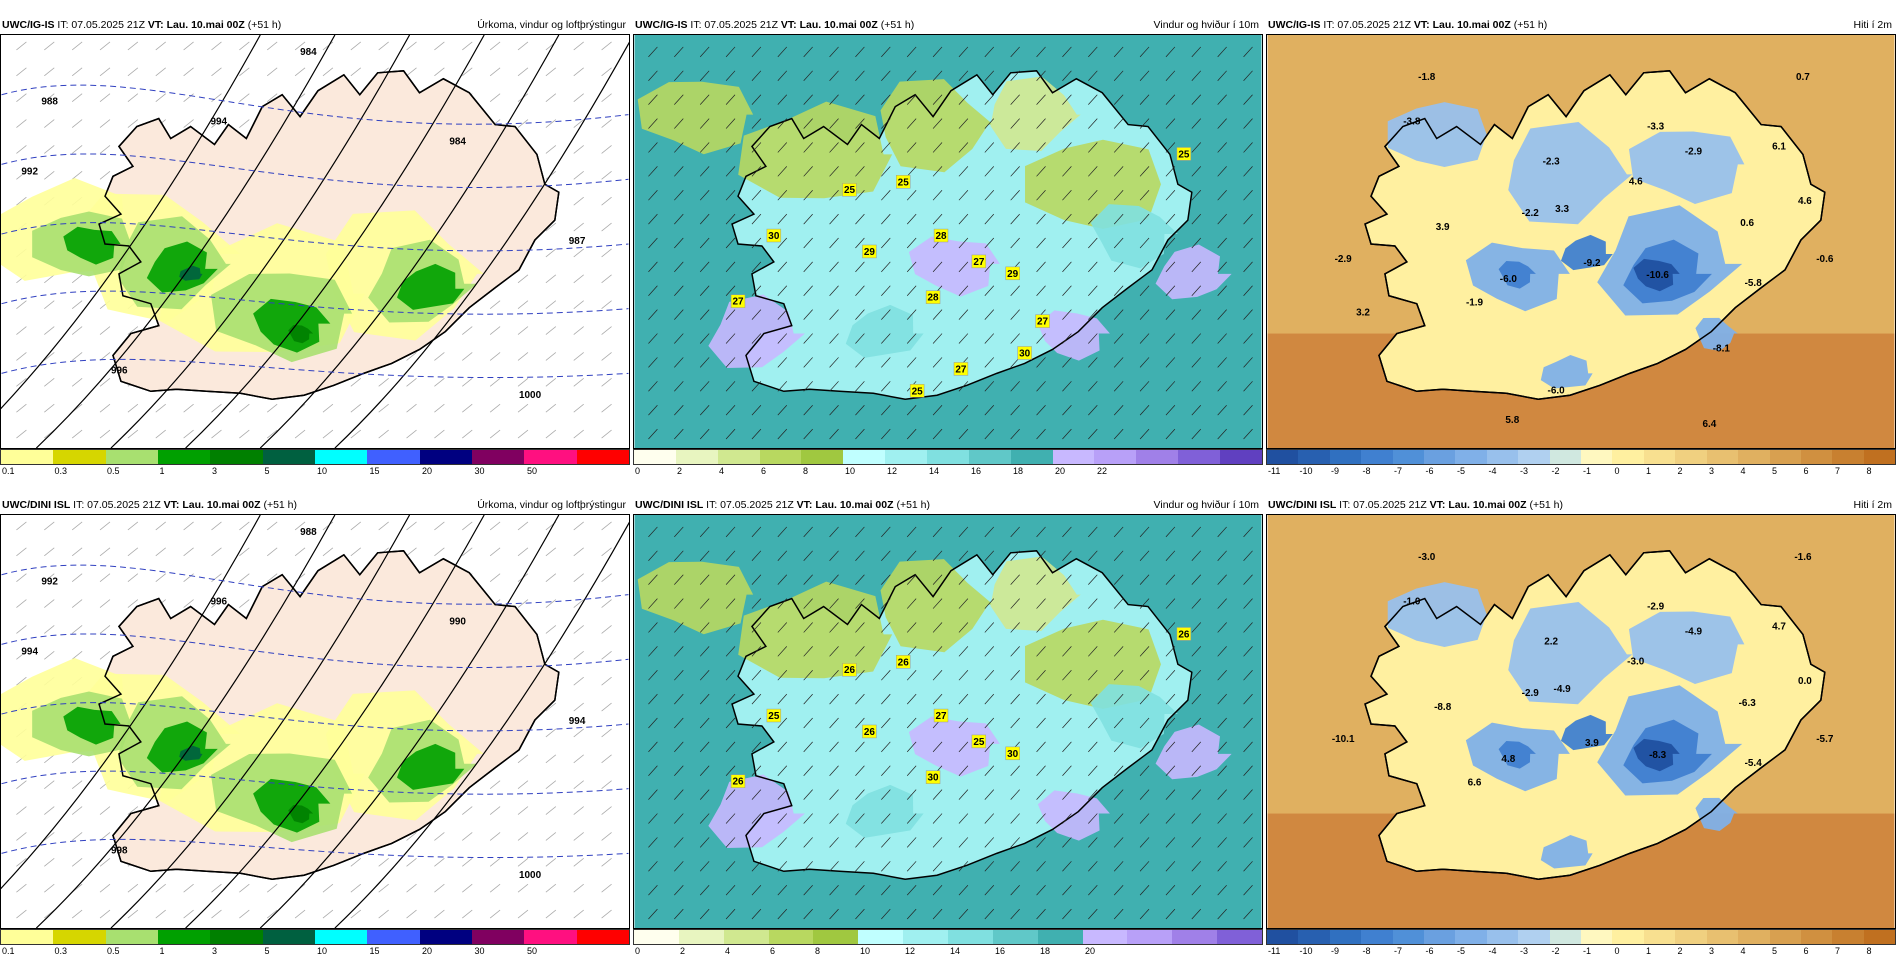  I want to click on gust-label: 30, so click(1012, 753).